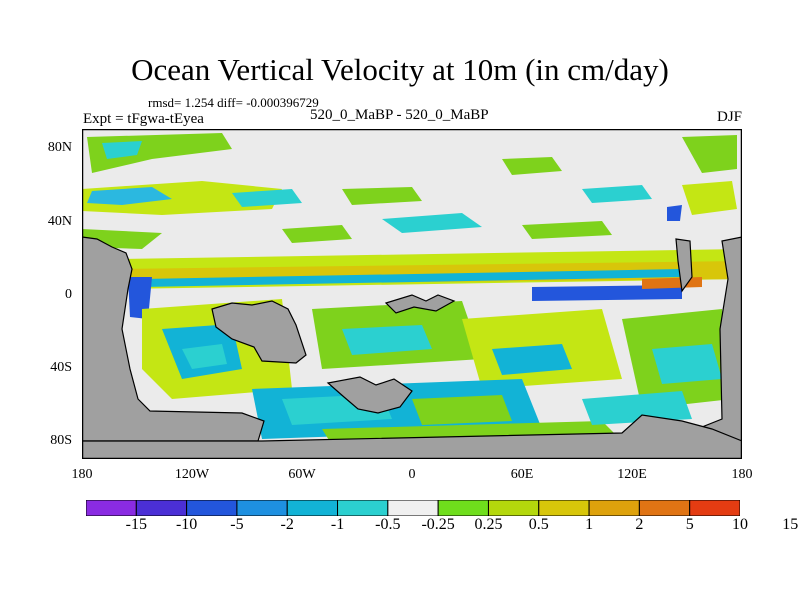 This screenshot has height=600, width=800. What do you see at coordinates (388, 524) in the screenshot?
I see `colorbar-label: -0.5` at bounding box center [388, 524].